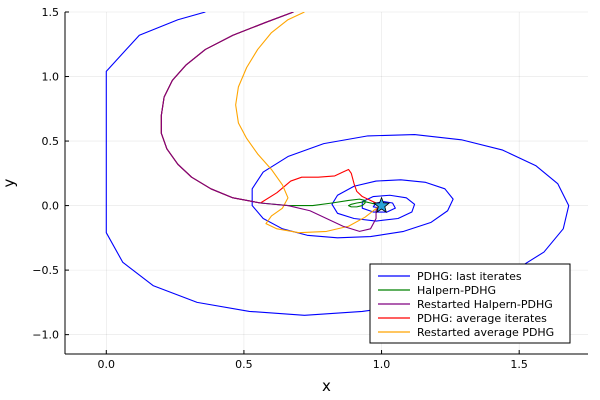 This screenshot has height=400, width=600. What do you see at coordinates (45, 335) in the screenshot?
I see `y-tick-label-0: −1.0` at bounding box center [45, 335].